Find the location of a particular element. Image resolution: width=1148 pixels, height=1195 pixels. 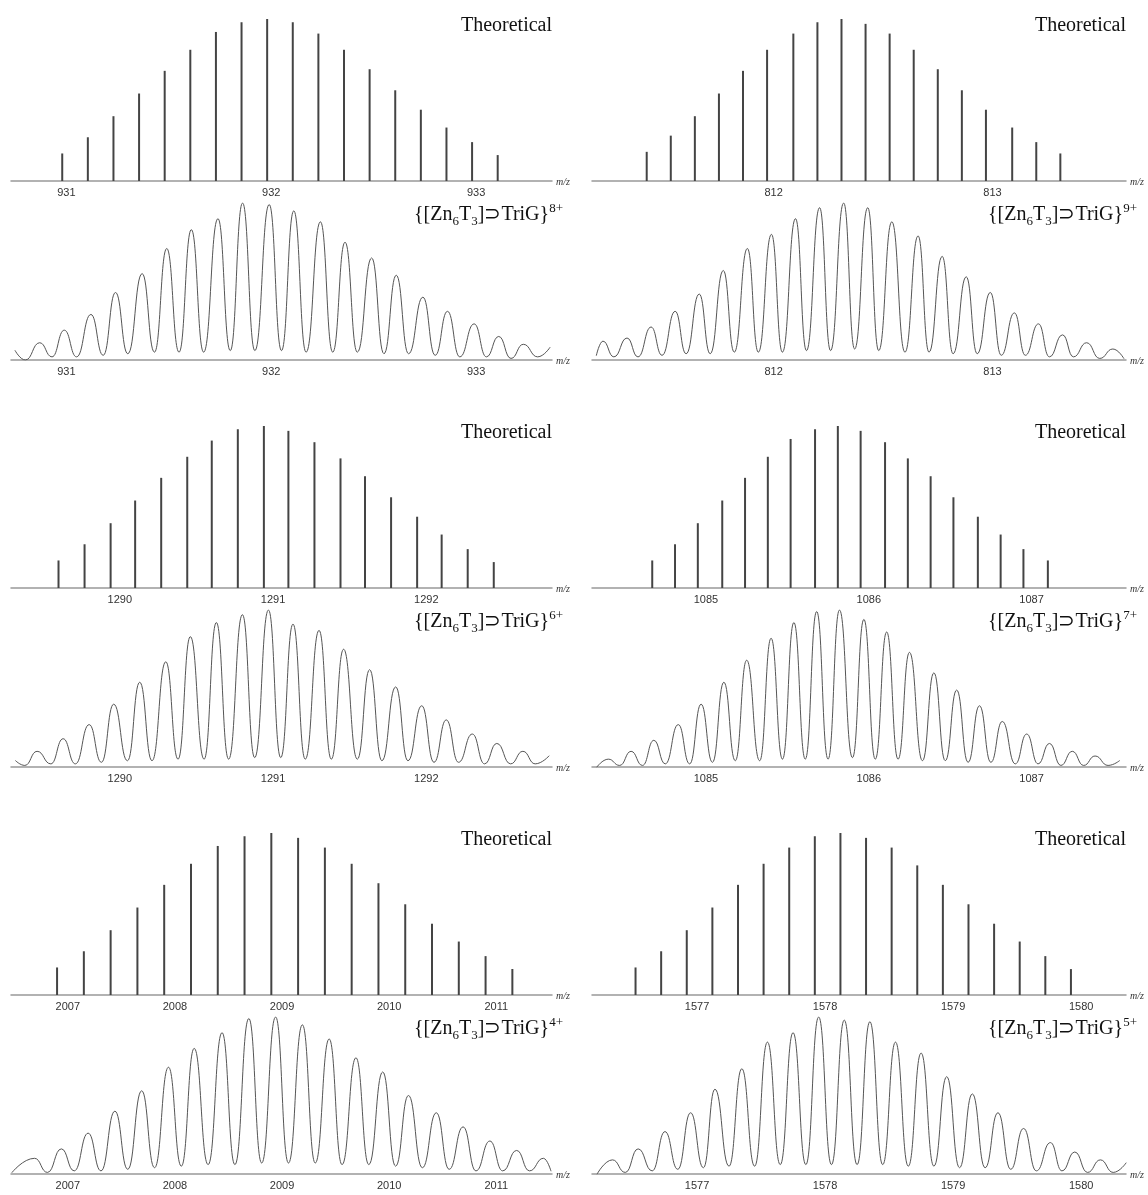

x-tick-label: 931 is located at coordinates (66, 191).